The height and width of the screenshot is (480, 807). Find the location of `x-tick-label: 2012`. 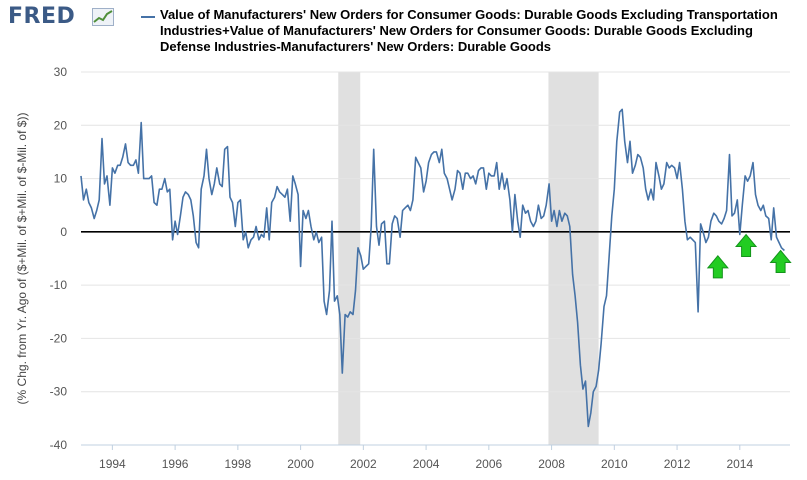

x-tick-label: 2012 is located at coordinates (677, 464).